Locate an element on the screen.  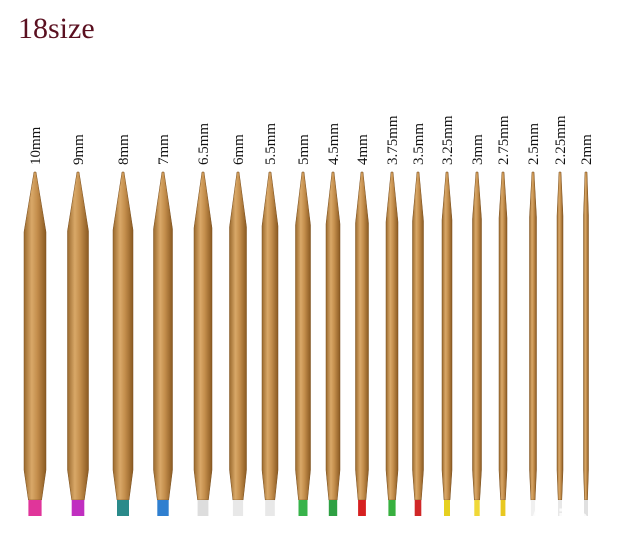
needle-label: 3.5mm is located at coordinates (419, 144).